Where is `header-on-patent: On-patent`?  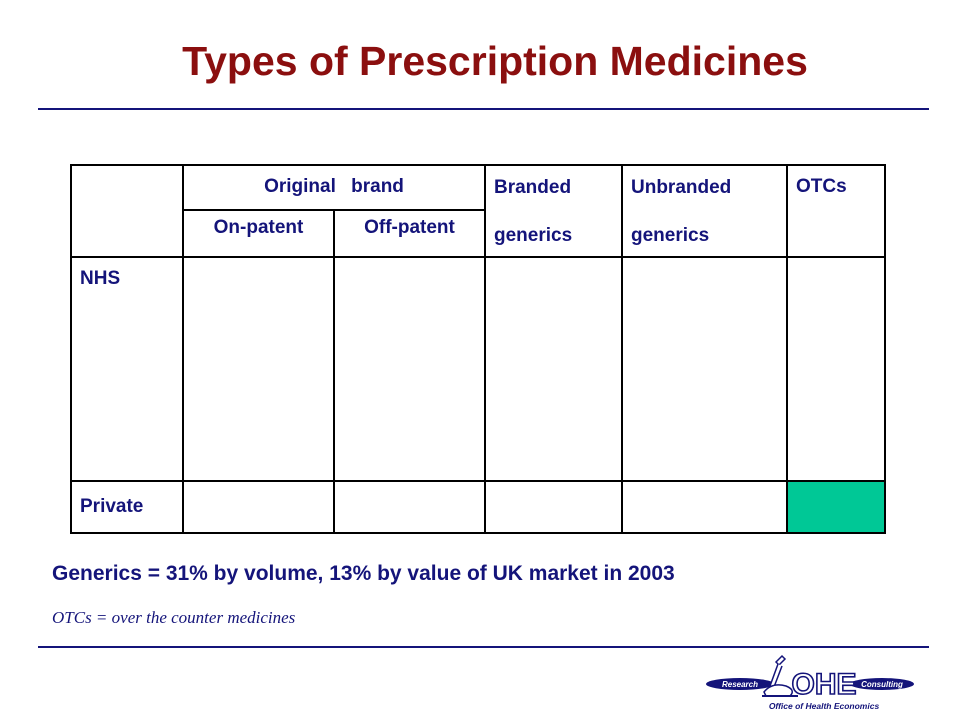 header-on-patent: On-patent is located at coordinates (258, 233).